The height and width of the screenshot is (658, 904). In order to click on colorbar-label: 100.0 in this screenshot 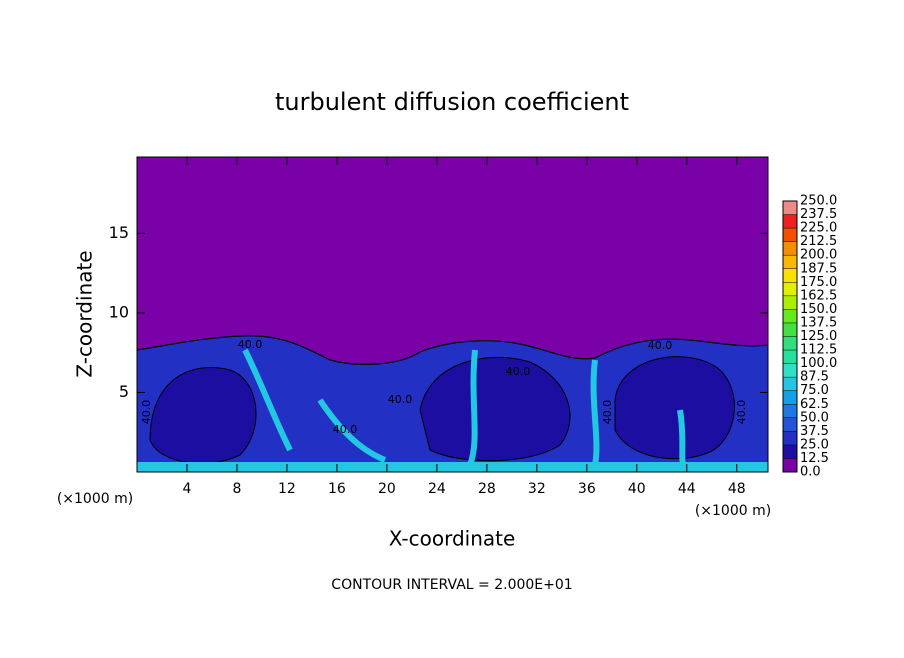, I will do `click(818, 363)`.